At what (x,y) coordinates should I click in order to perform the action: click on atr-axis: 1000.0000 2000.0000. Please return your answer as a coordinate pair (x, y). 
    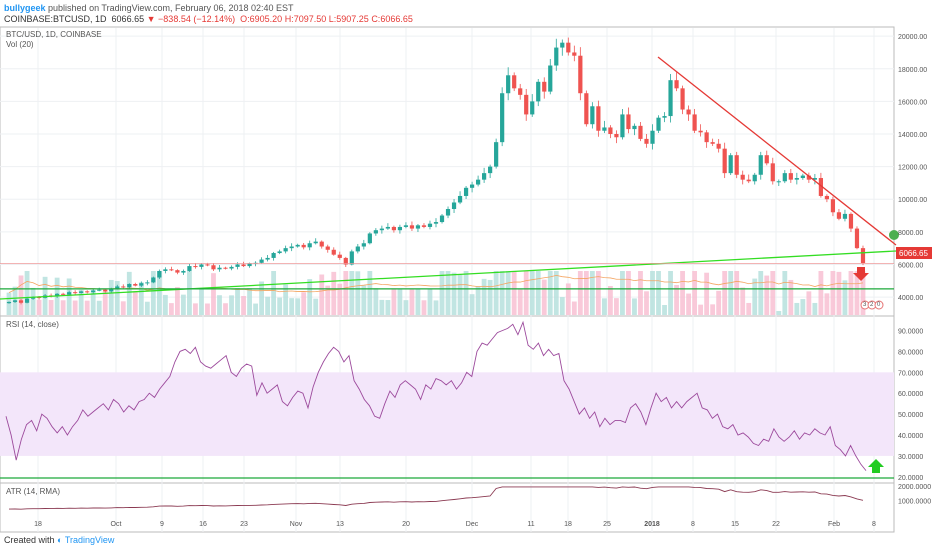
    Looking at the image, I should click on (914, 494).